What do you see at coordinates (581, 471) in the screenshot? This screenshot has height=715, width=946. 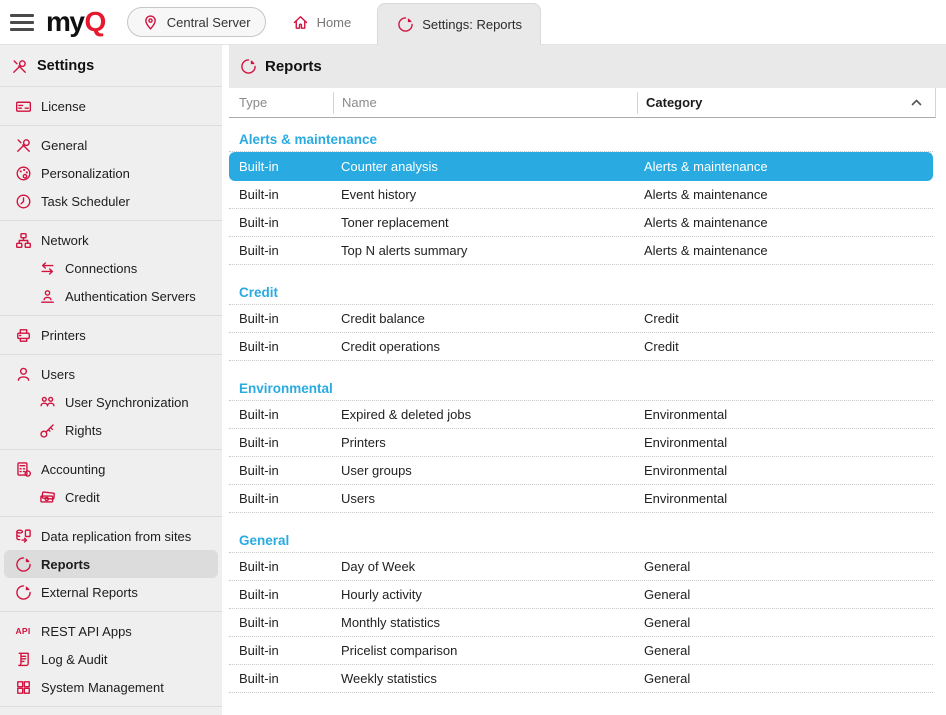 I see `table-row: Built-in User groups Environmental` at bounding box center [581, 471].